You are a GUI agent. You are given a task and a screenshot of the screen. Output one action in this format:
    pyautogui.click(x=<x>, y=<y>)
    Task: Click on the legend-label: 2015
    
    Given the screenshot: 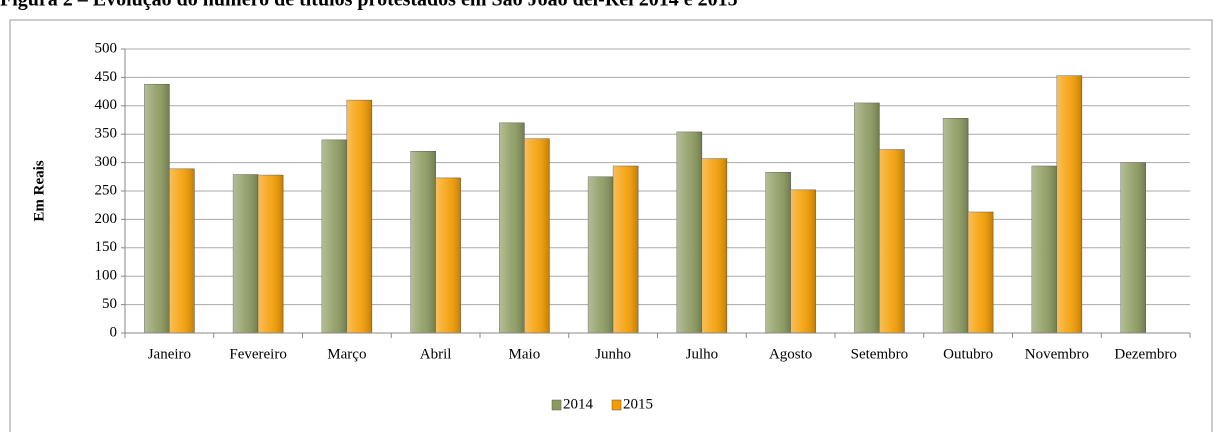 What is the action you would take?
    pyautogui.click(x=638, y=404)
    